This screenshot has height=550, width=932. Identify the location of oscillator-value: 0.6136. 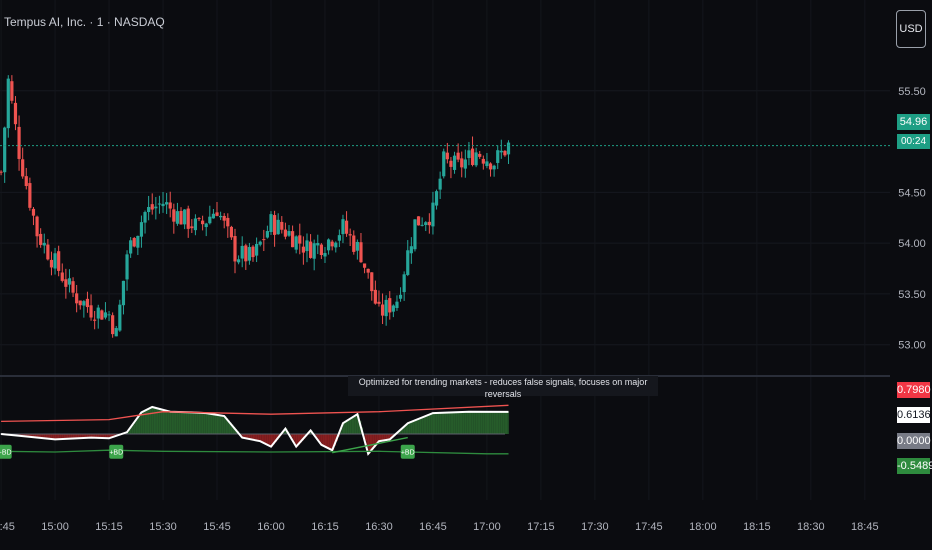
(914, 415).